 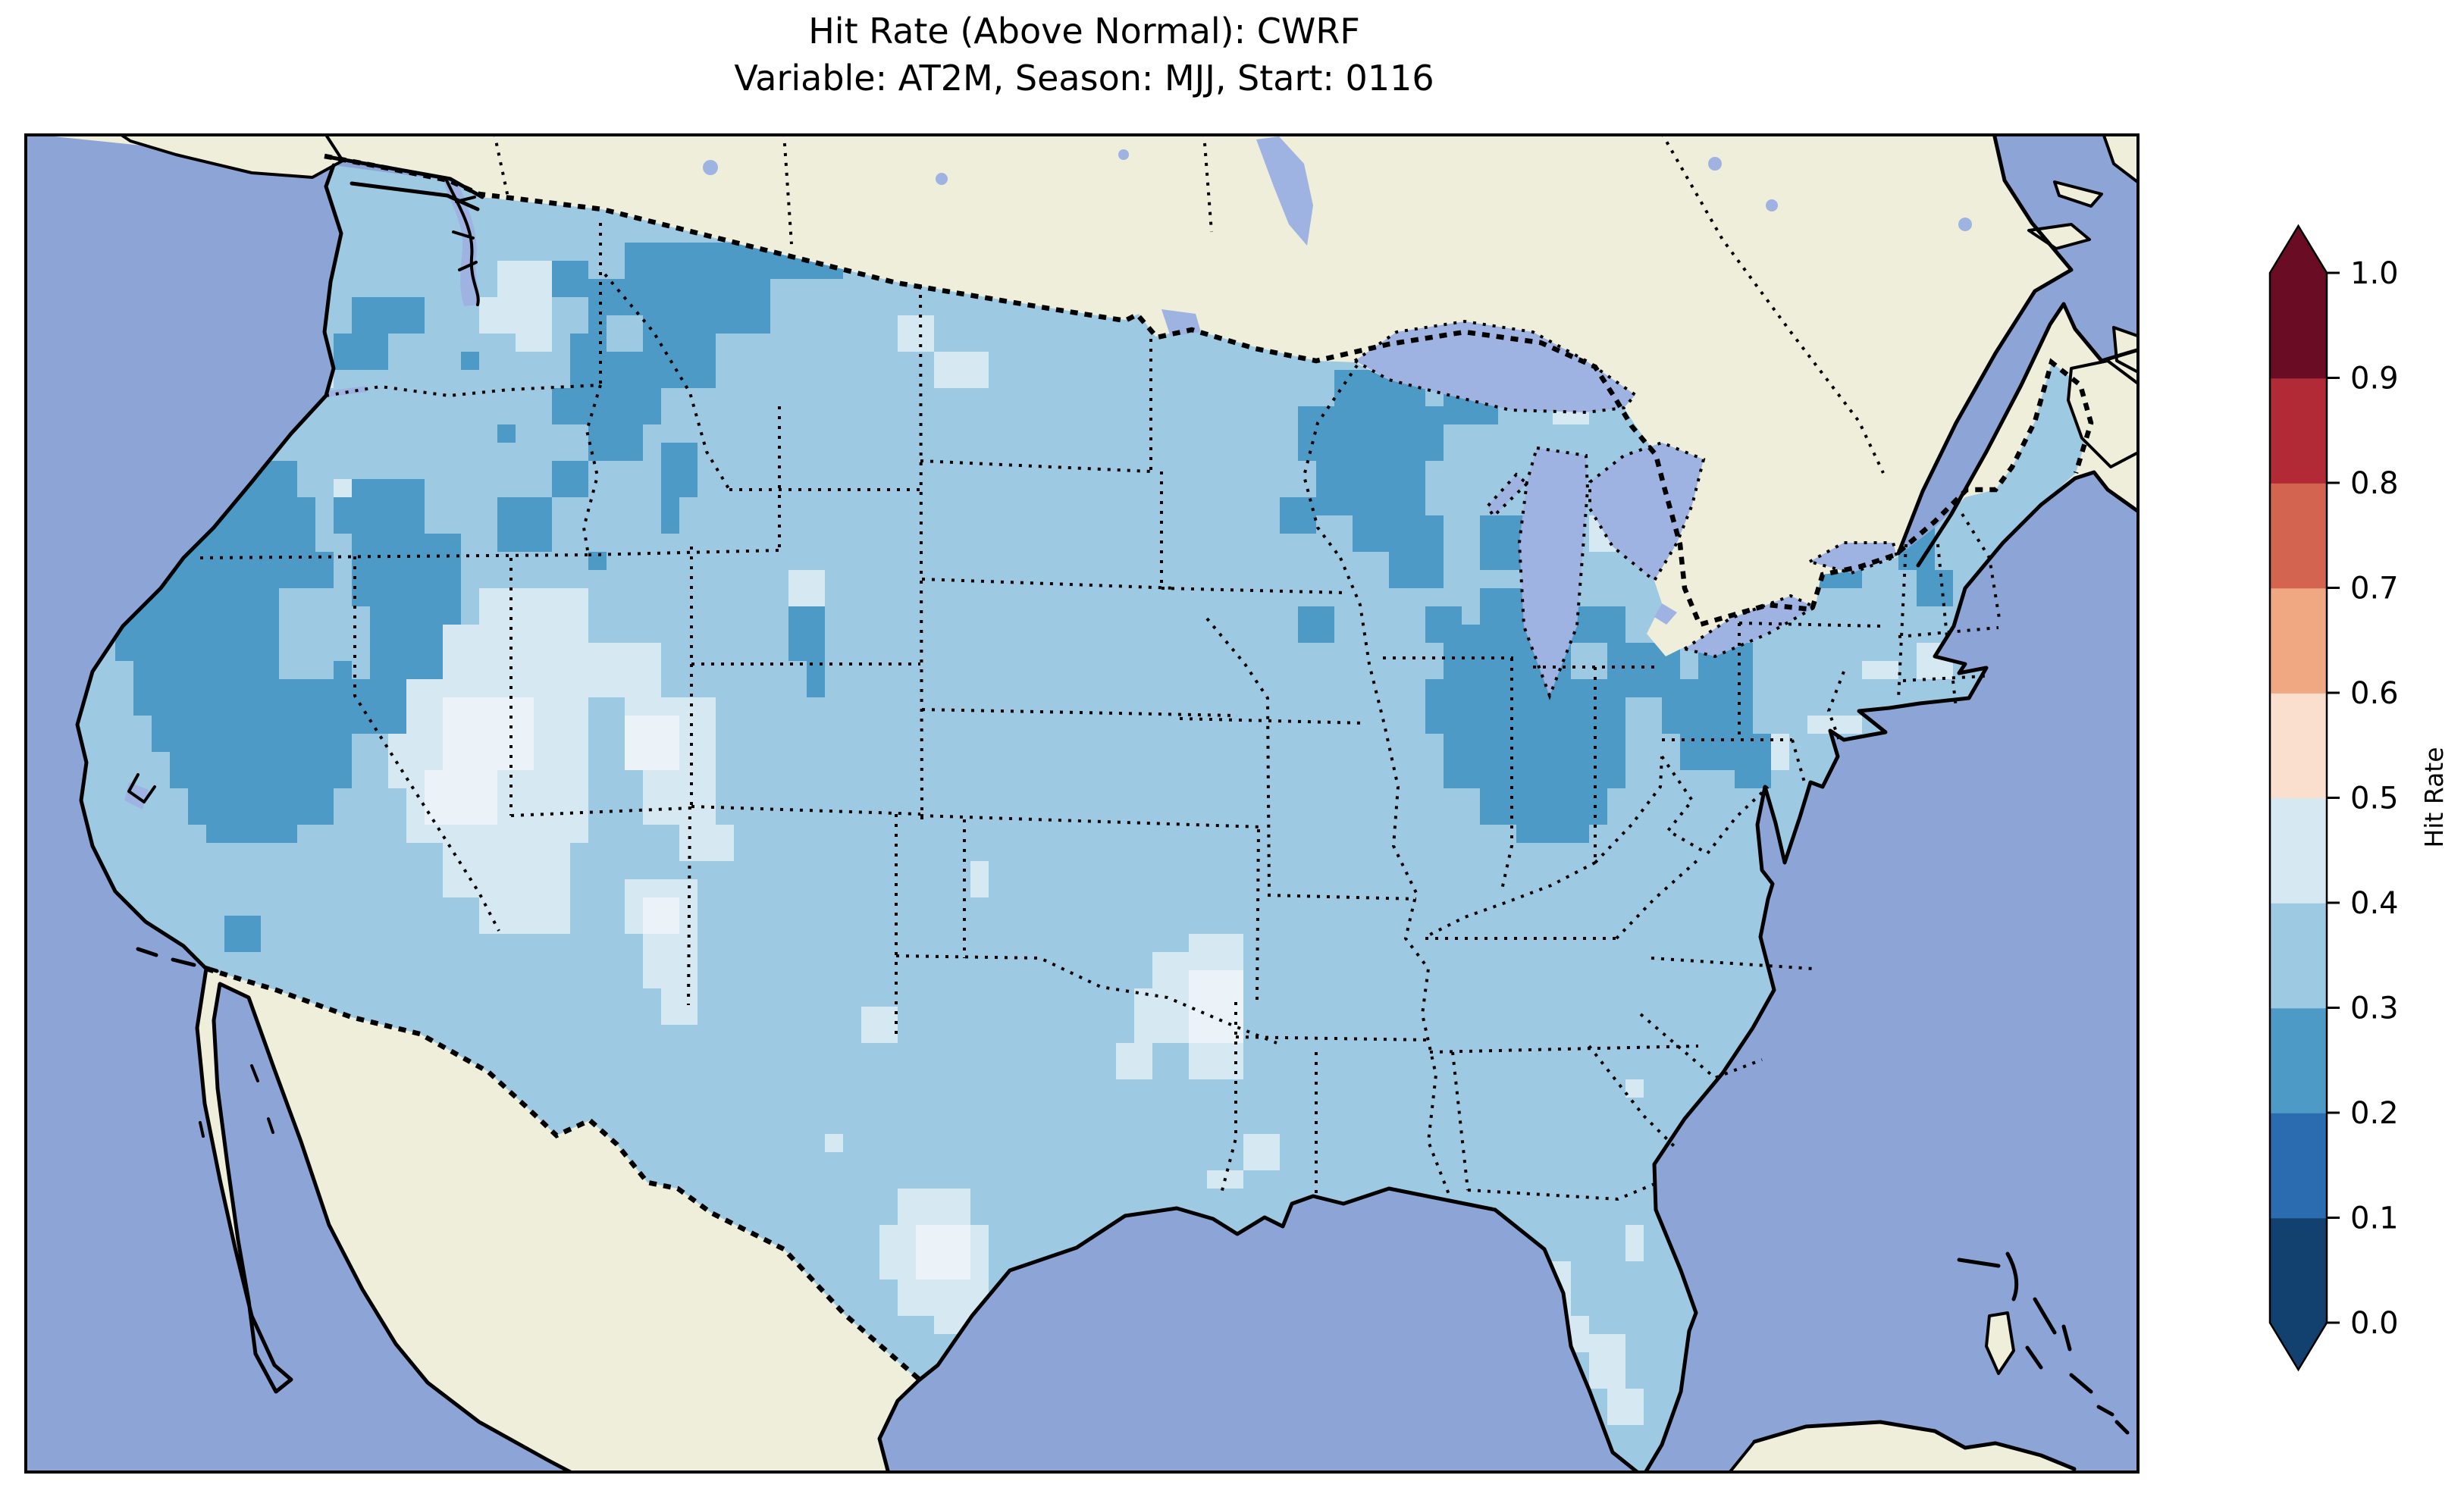 I want to click on lake-erie, so click(x=1750, y=626).